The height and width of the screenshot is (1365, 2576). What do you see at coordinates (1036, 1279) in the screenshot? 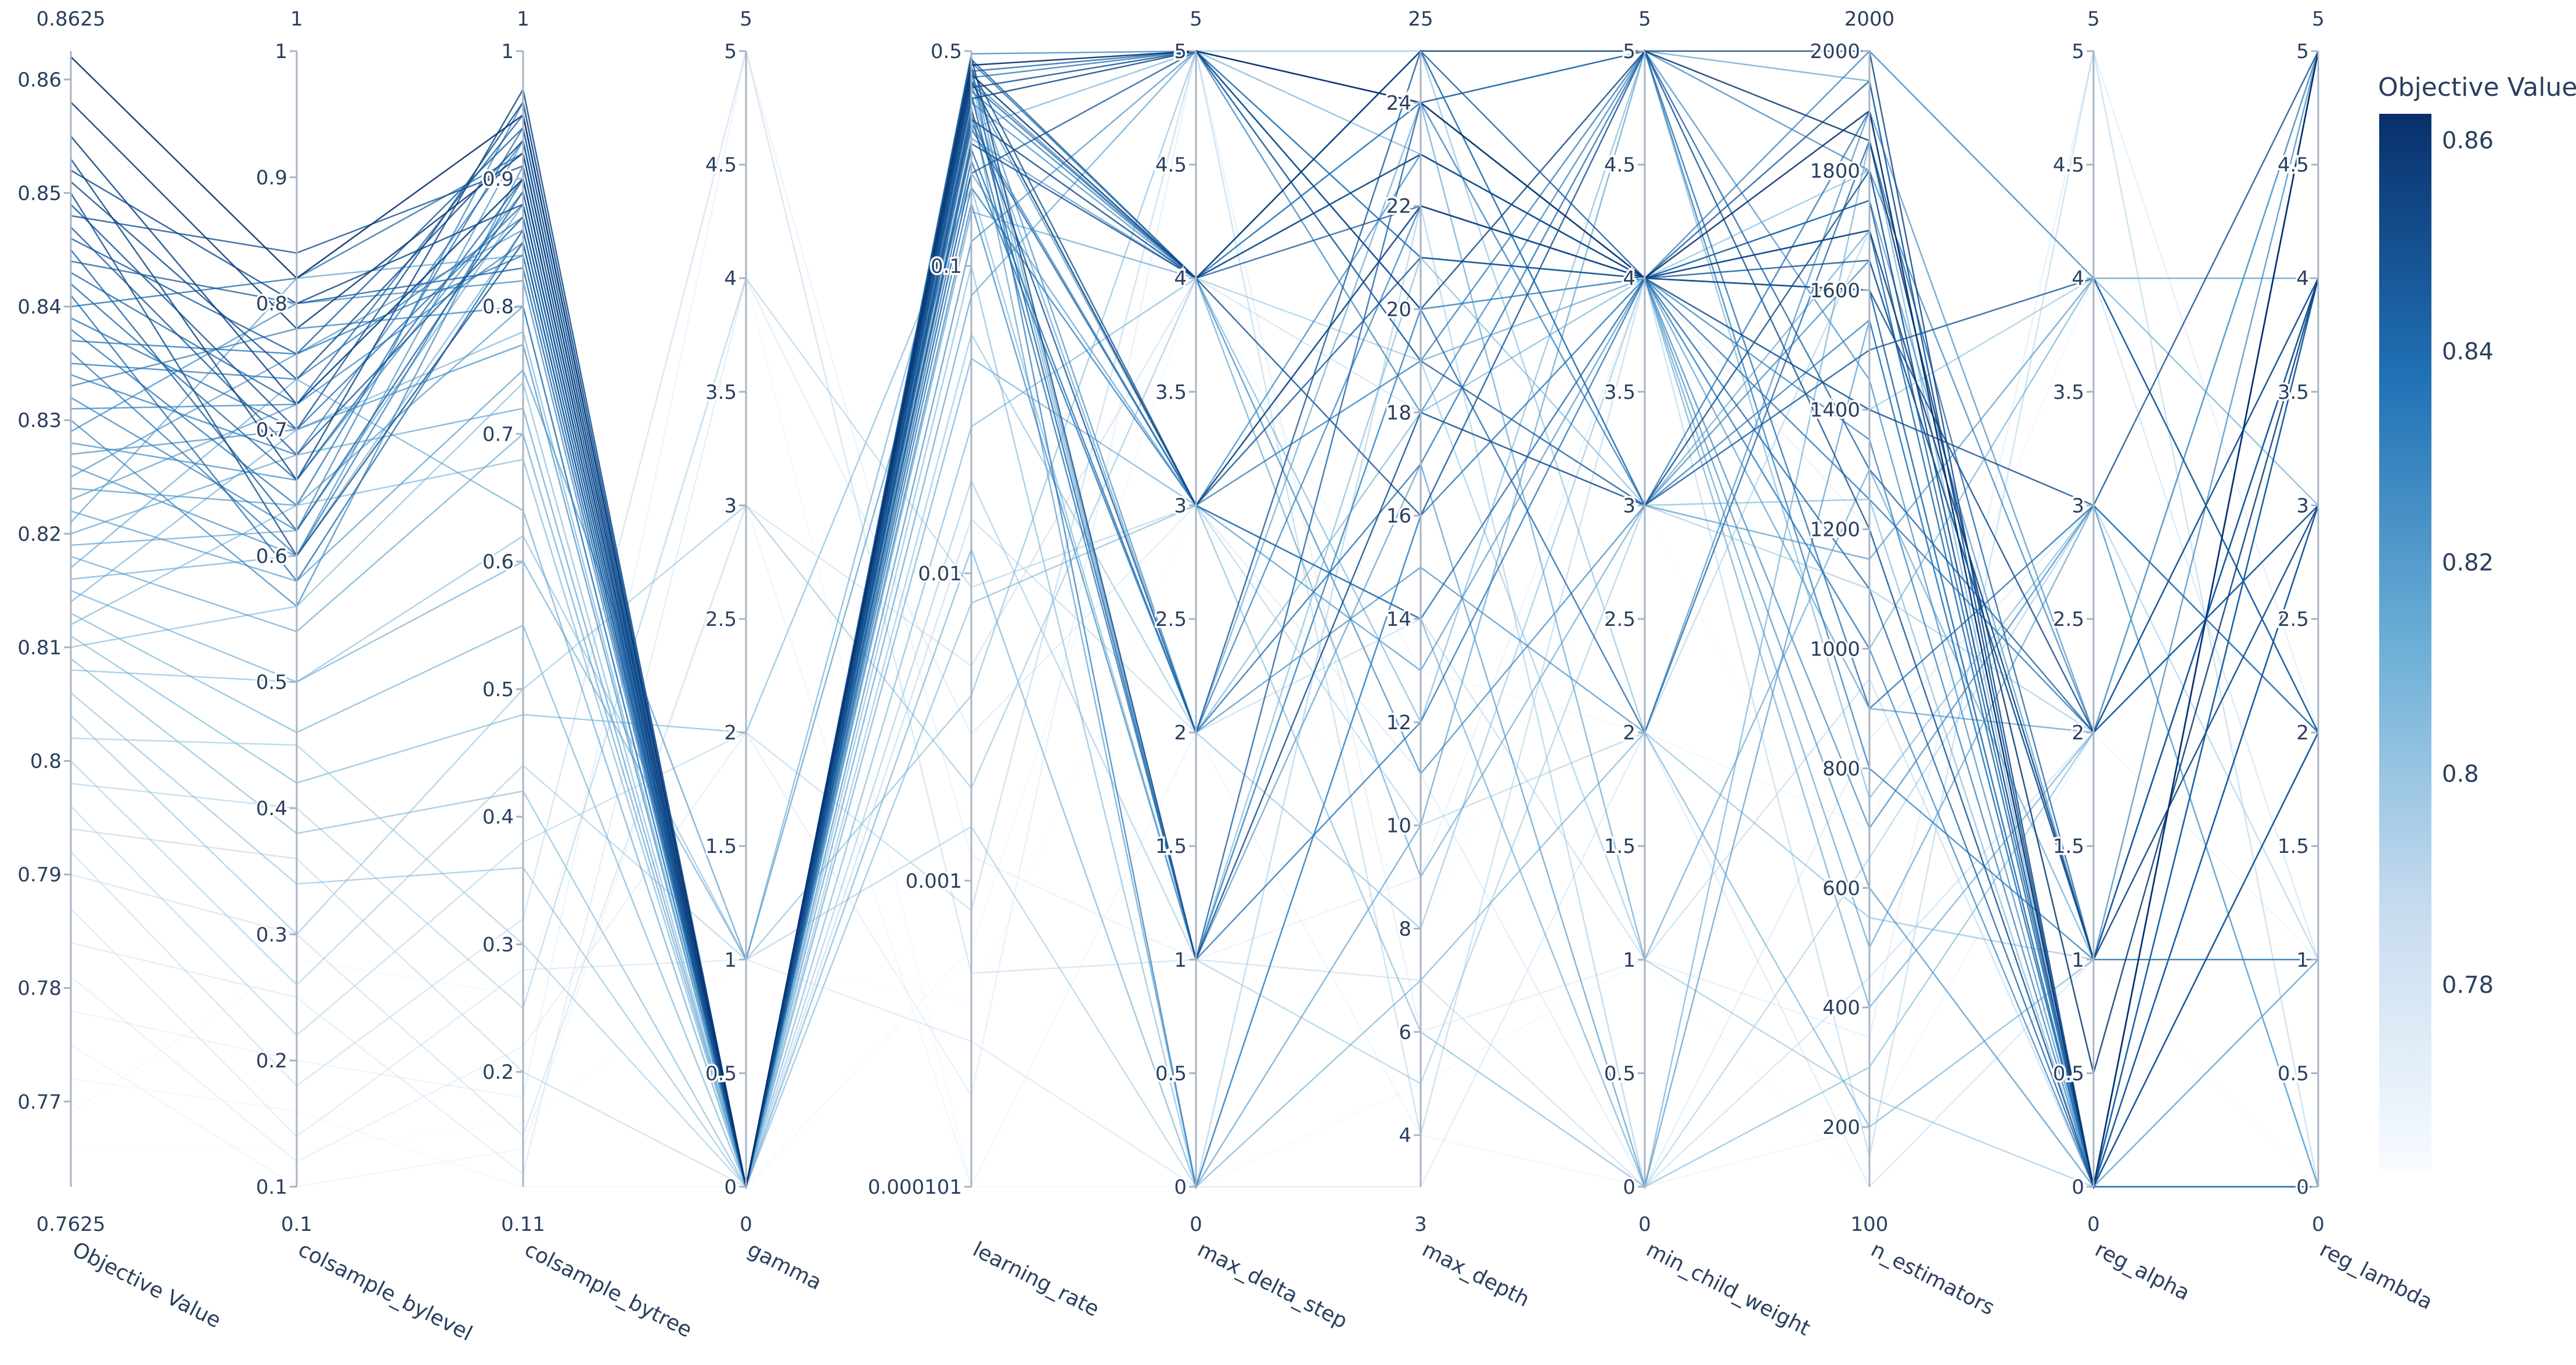
I see `axis-title: learning_rate` at bounding box center [1036, 1279].